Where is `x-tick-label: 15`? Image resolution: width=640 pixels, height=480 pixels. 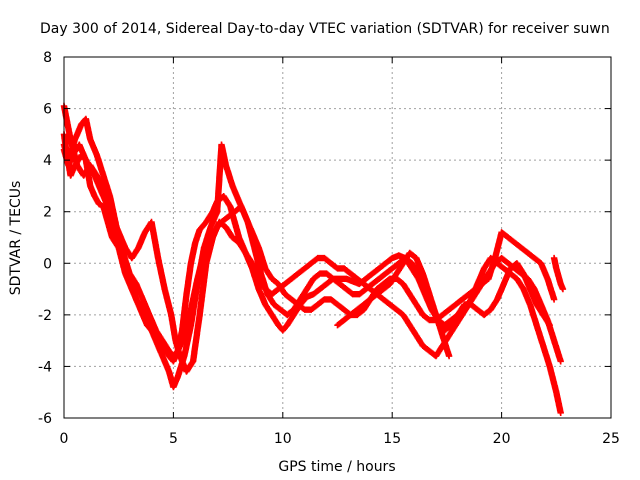 x-tick-label: 15 is located at coordinates (392, 439).